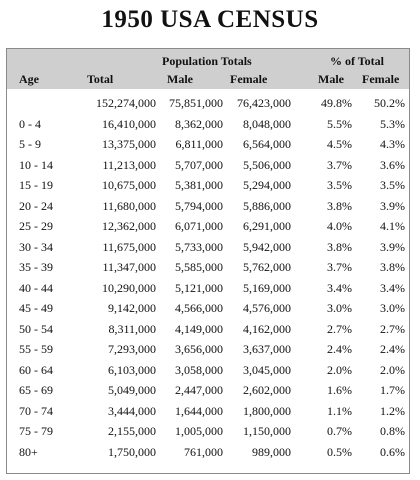  I want to click on cell-pct-male: 2.4%, so click(339, 349).